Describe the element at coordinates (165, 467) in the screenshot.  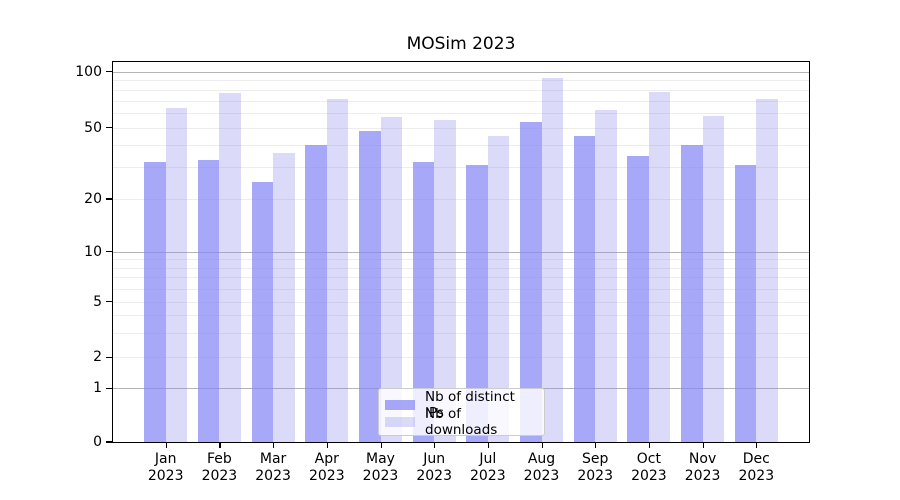
I see `x-tick-label: Jan 2023` at that location.